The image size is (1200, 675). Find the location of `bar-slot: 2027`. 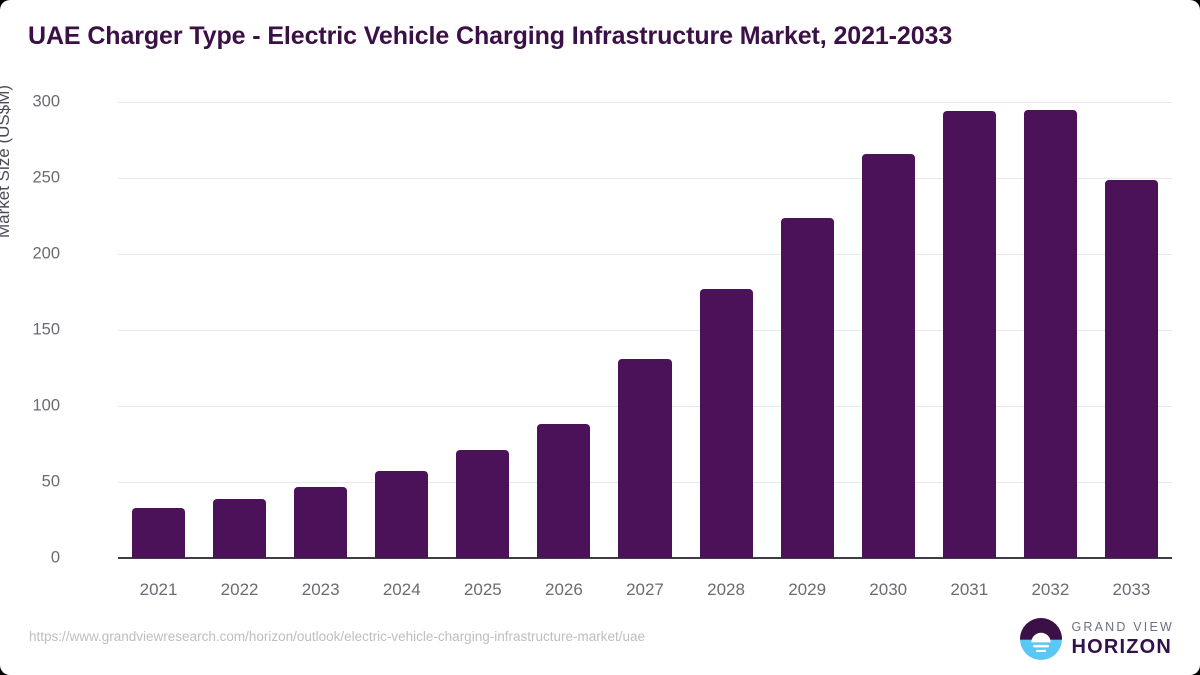

bar-slot: 2027 is located at coordinates (644, 350).